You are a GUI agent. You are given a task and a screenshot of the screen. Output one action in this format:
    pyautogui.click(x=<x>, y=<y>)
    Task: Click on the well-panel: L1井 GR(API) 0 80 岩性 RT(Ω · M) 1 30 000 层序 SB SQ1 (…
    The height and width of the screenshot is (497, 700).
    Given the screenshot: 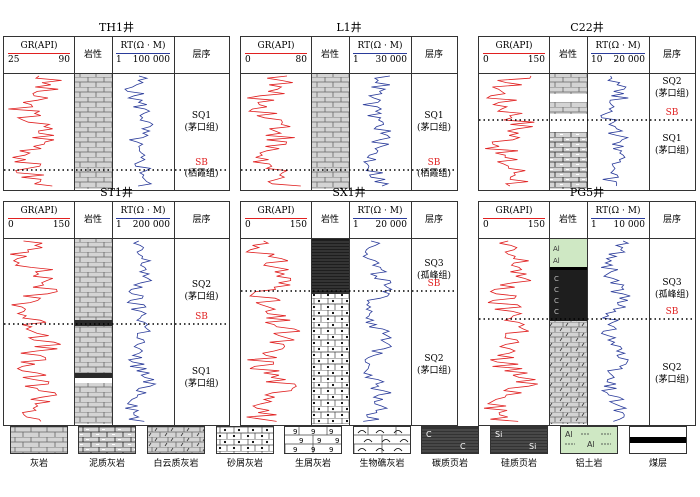 What is the action you would take?
    pyautogui.click(x=349, y=105)
    